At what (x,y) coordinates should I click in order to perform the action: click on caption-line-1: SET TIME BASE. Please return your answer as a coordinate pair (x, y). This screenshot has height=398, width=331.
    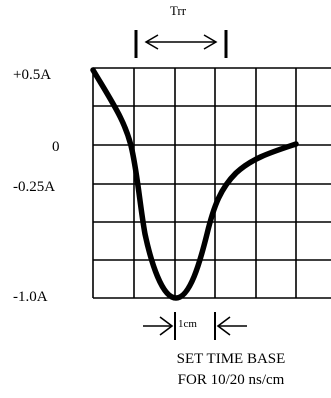
    Looking at the image, I should click on (231, 359).